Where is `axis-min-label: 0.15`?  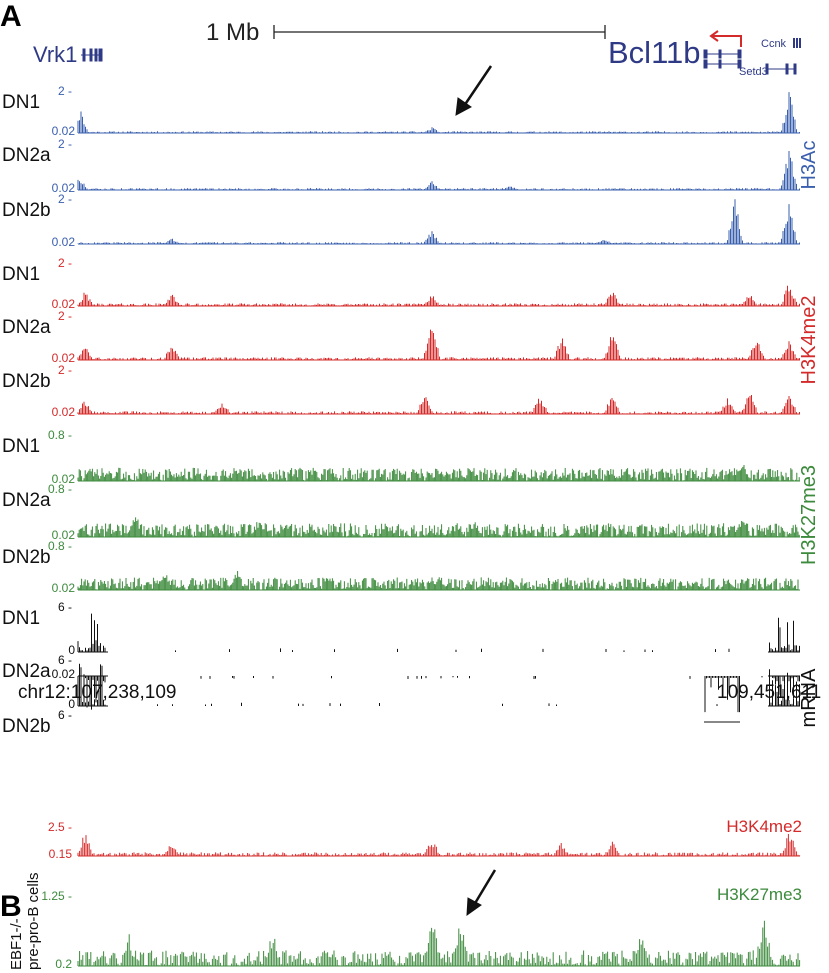 axis-min-label: 0.15 is located at coordinates (61, 854).